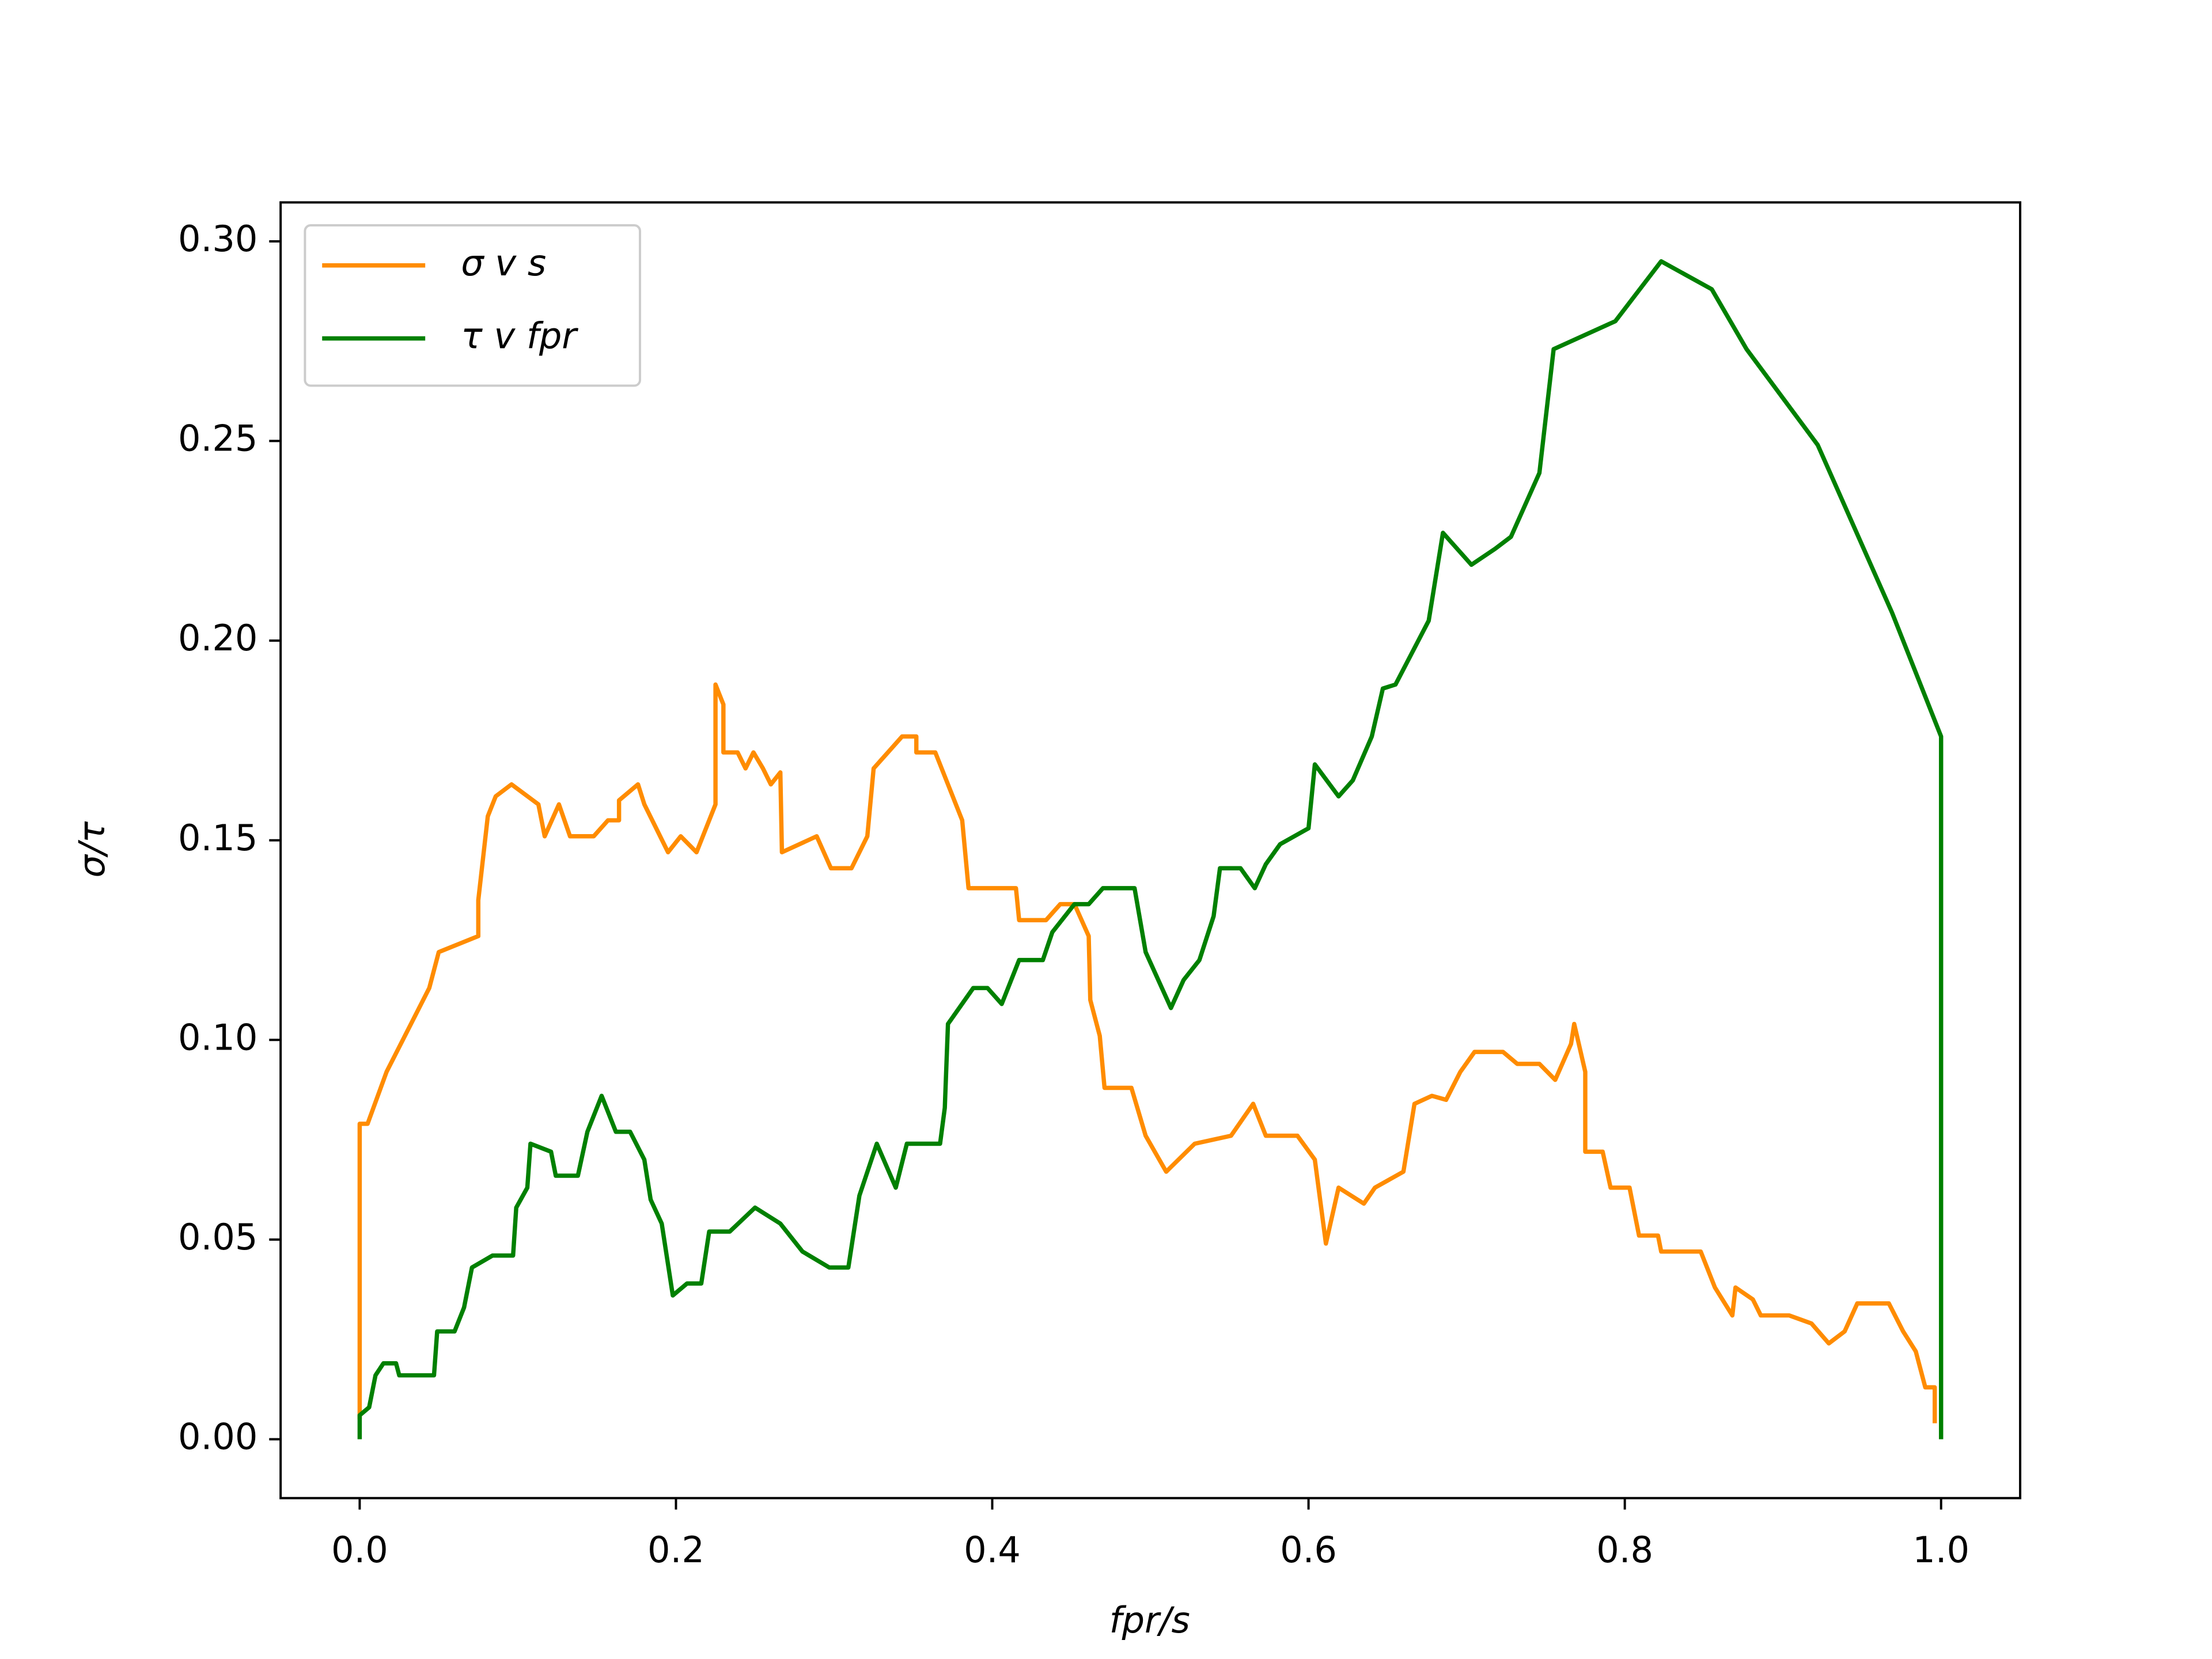  Describe the element at coordinates (217, 239) in the screenshot. I see `y-tick-label: 0.30` at that location.